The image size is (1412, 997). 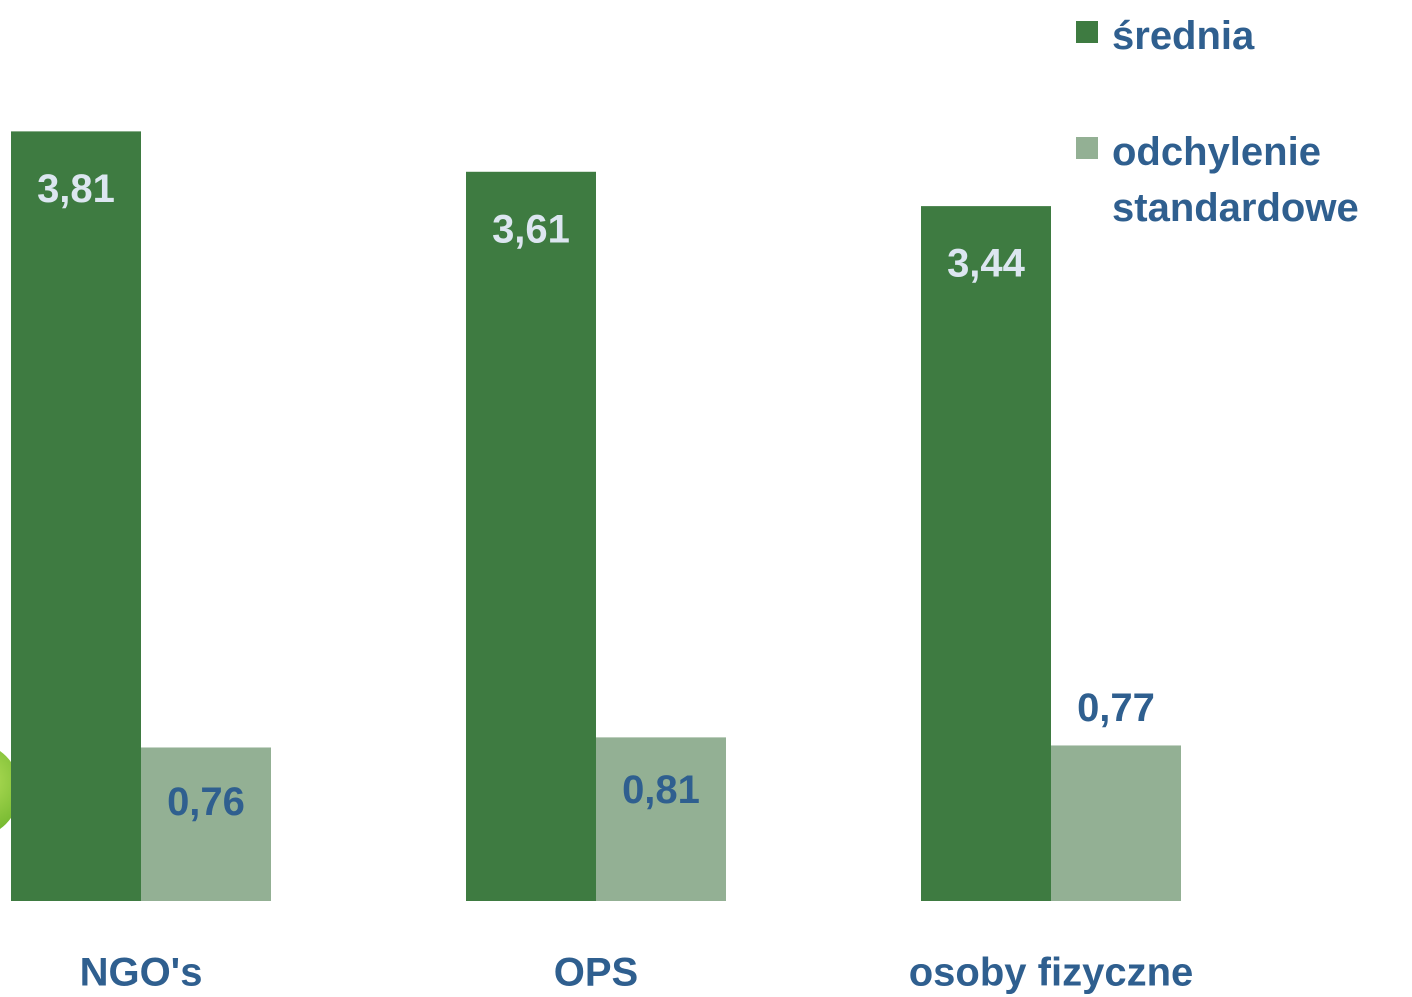 What do you see at coordinates (986, 264) in the screenshot?
I see `data-label: 3,44` at bounding box center [986, 264].